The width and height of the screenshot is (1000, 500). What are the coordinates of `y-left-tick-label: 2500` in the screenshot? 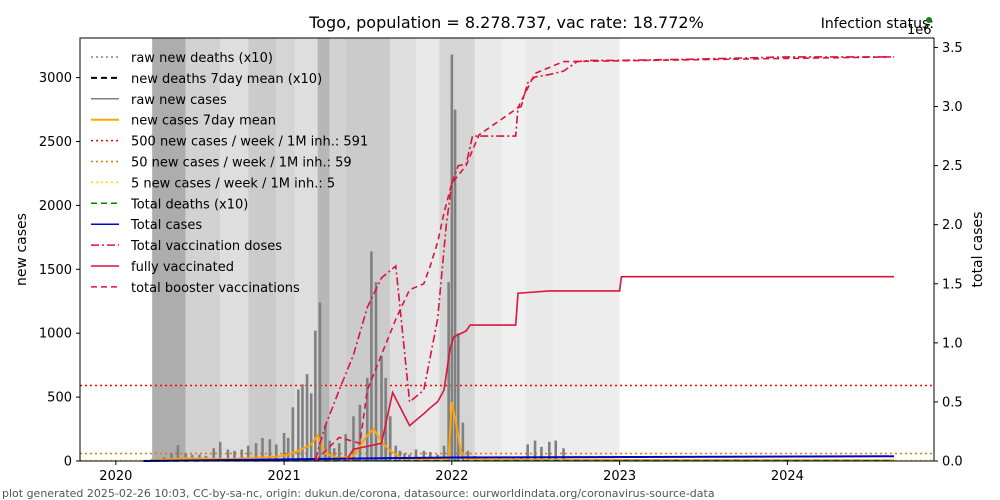 It's located at (55, 142).